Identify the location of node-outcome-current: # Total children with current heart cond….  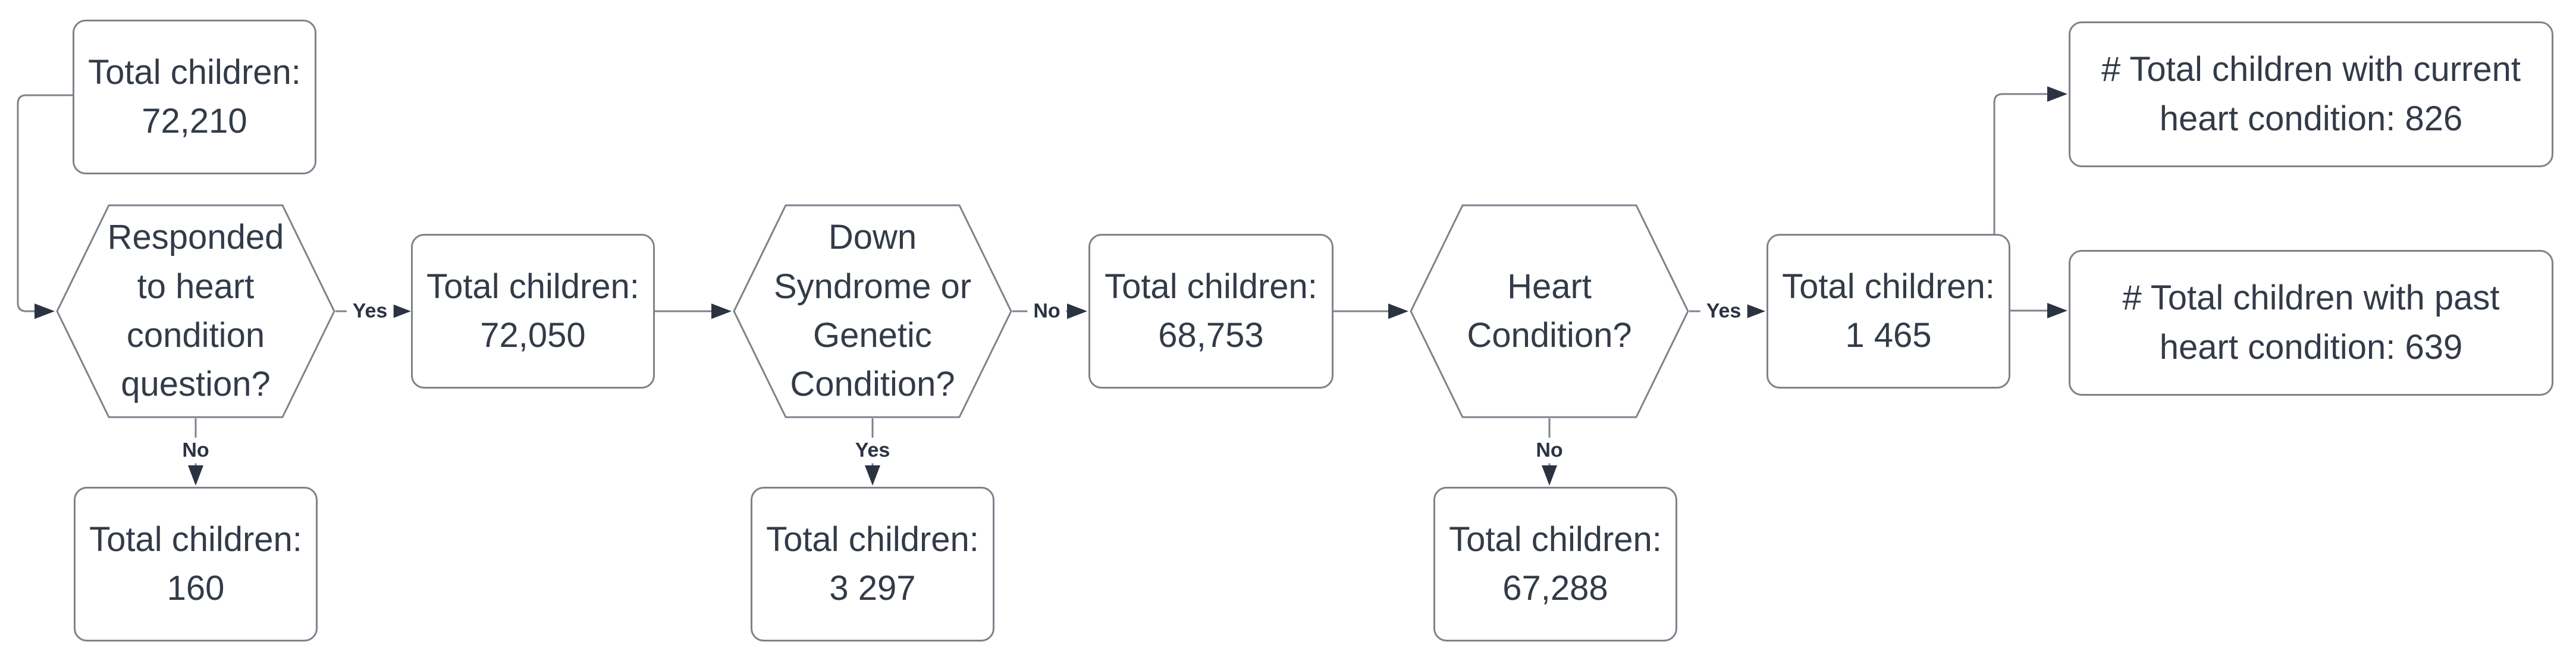
(2311, 94).